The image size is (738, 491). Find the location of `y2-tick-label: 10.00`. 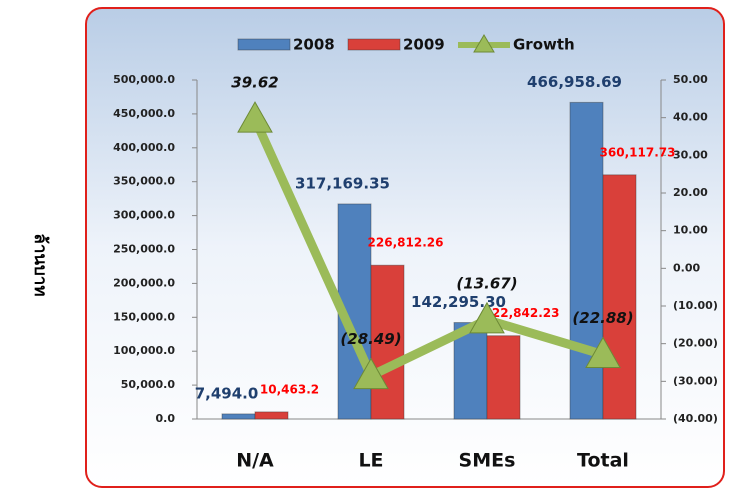

y2-tick-label: 10.00 is located at coordinates (690, 230).